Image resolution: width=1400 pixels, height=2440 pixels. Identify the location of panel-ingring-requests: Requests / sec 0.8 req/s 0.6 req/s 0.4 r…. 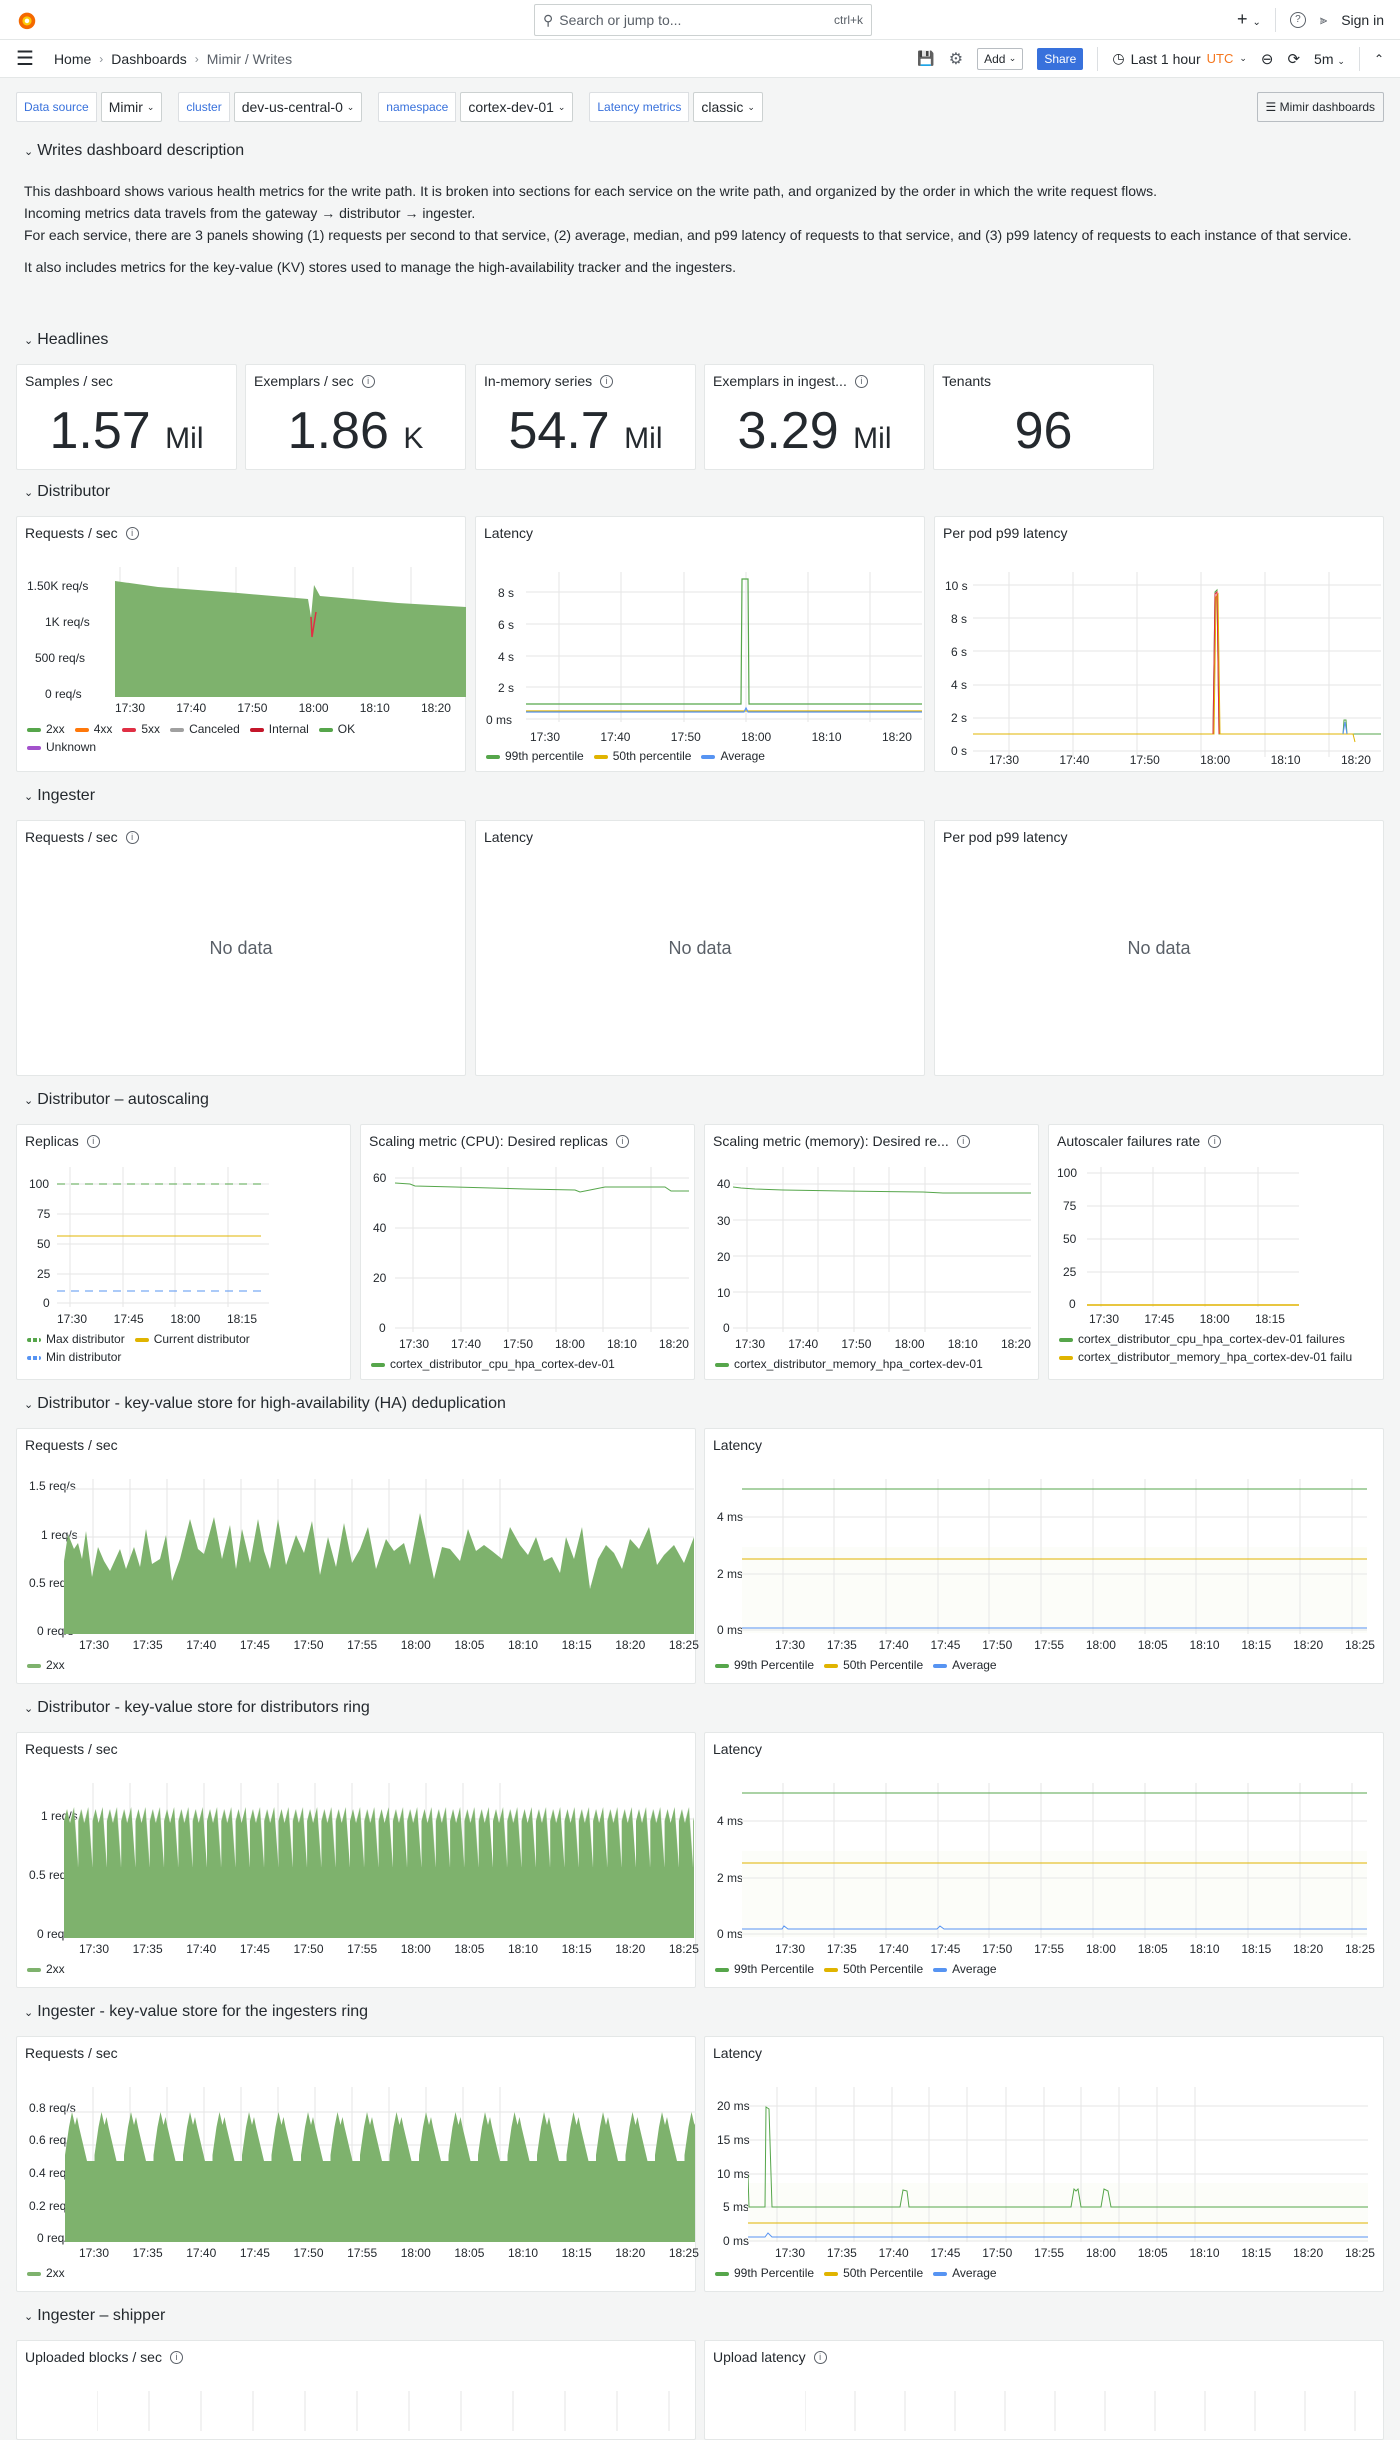
(357, 2164).